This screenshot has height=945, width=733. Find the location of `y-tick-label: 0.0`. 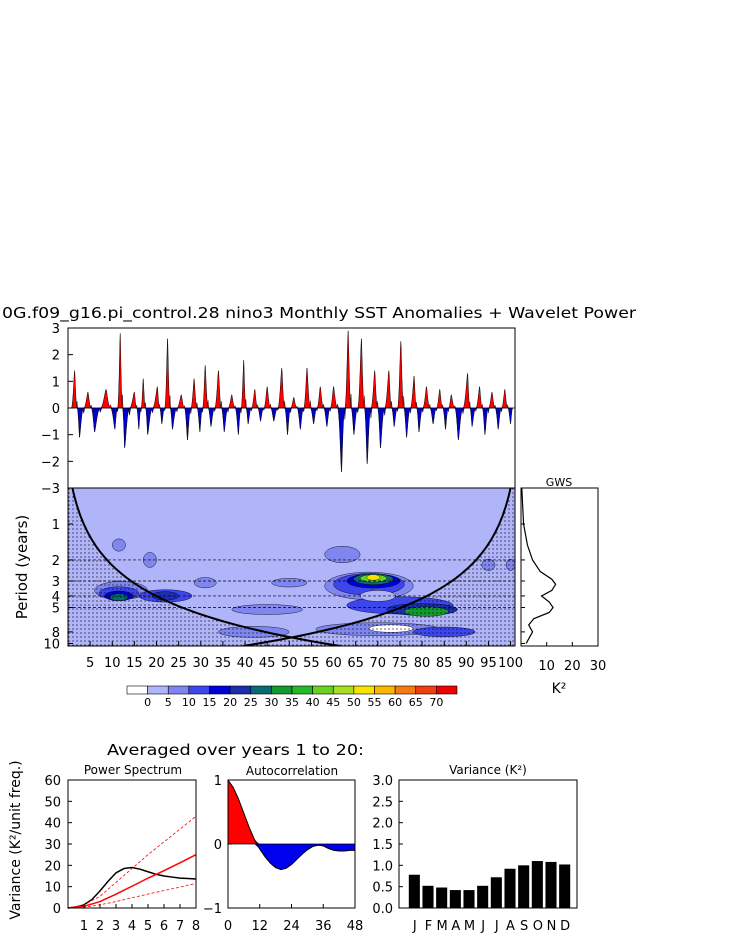

y-tick-label: 0.0 is located at coordinates (382, 909).